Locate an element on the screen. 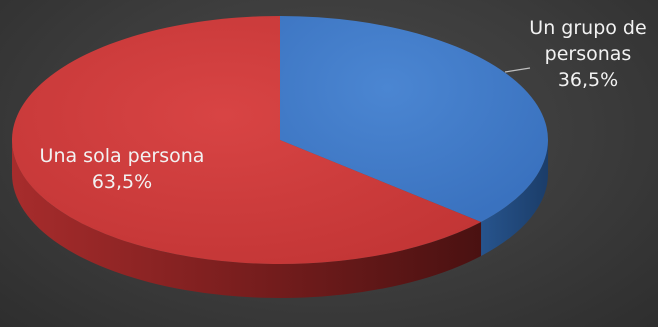 The image size is (658, 327). data-label-value-1: 36,5% is located at coordinates (588, 80).